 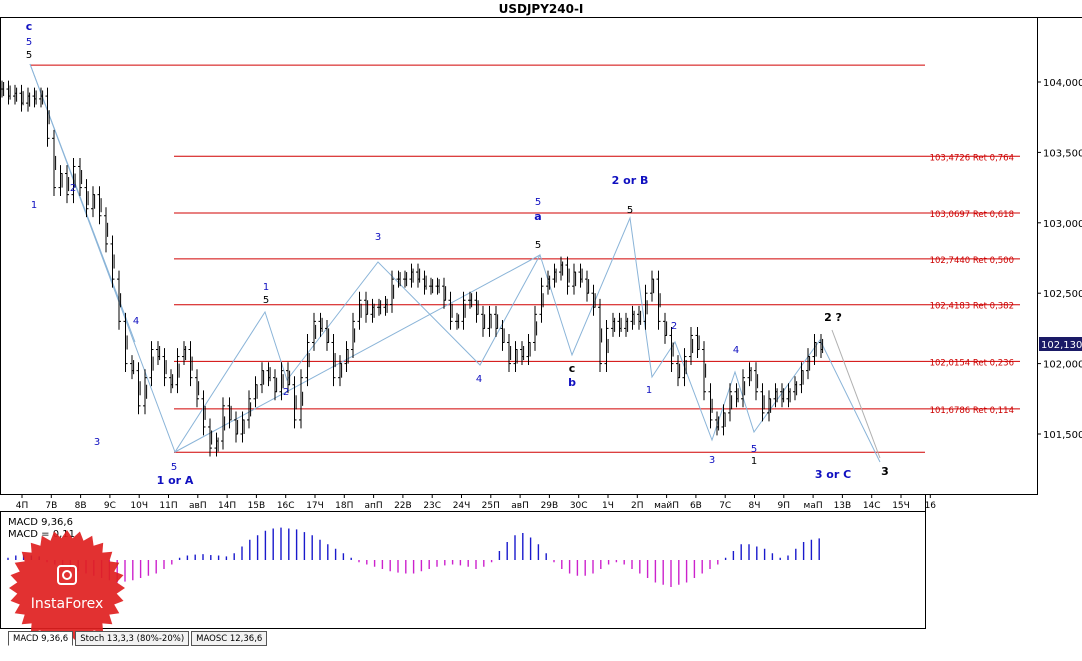 I want to click on time-tick-label: 8Ч, so click(x=755, y=506).